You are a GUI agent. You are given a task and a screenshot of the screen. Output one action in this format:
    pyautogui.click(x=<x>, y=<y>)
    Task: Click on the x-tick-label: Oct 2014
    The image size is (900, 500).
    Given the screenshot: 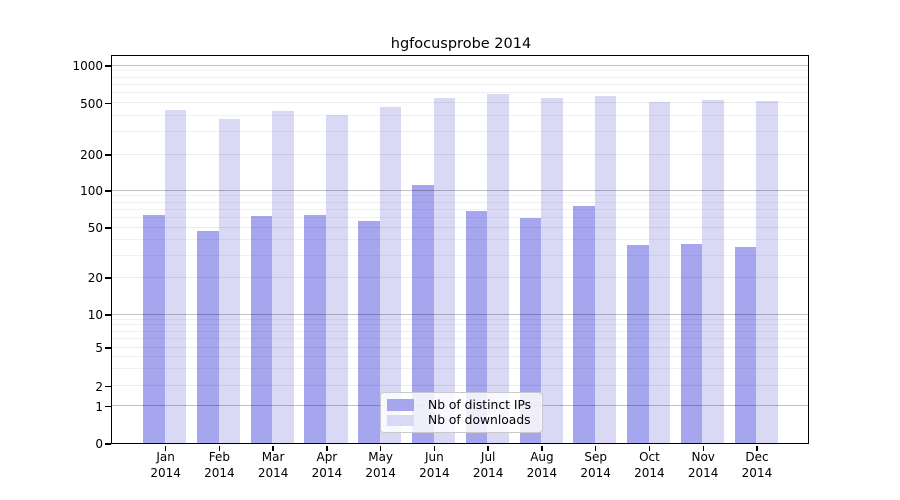 What is the action you would take?
    pyautogui.click(x=649, y=465)
    